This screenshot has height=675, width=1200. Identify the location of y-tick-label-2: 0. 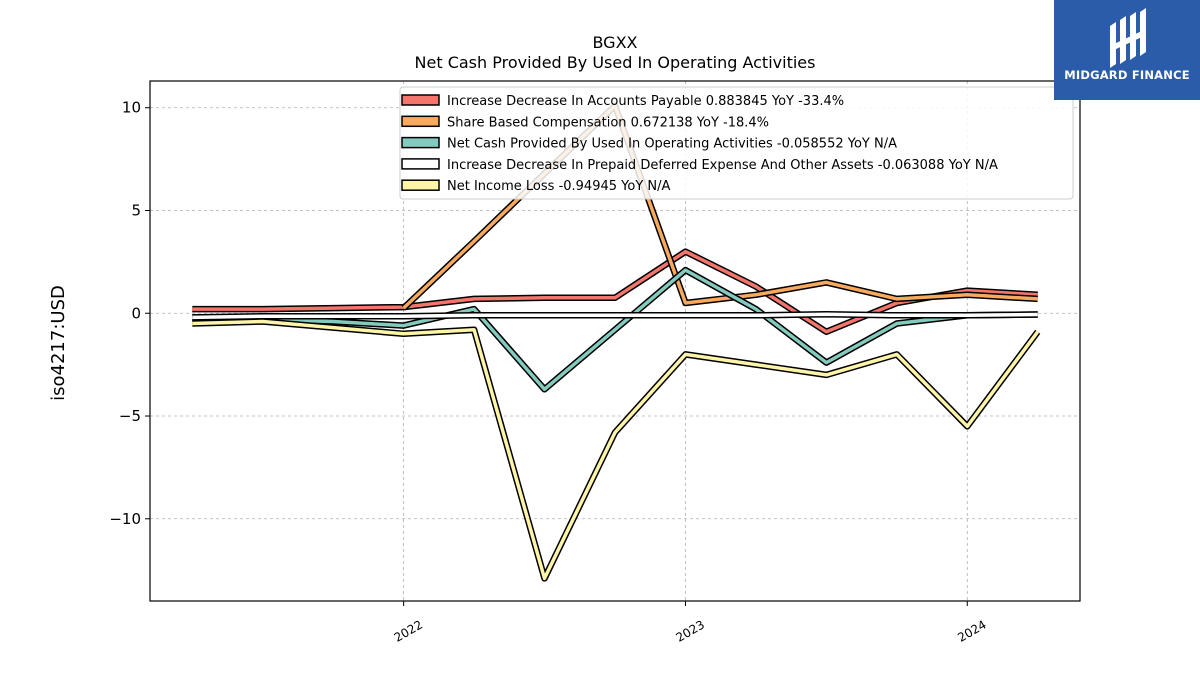
(136, 313).